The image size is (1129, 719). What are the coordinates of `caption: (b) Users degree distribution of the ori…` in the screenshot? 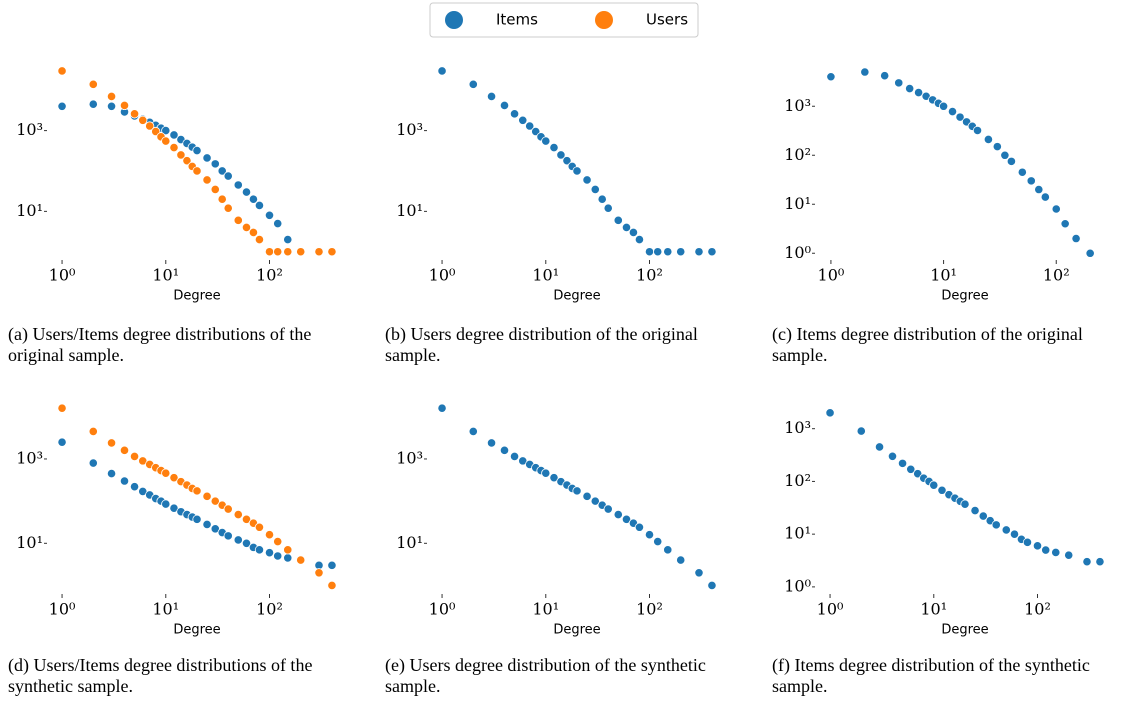 It's located at (541, 344).